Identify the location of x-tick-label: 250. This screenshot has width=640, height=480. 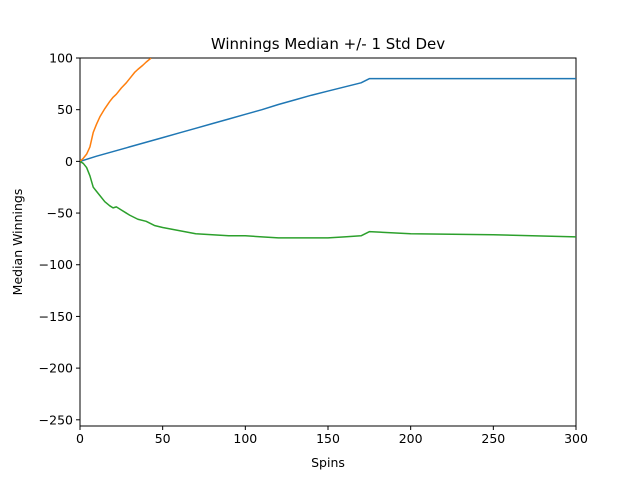
(493, 438).